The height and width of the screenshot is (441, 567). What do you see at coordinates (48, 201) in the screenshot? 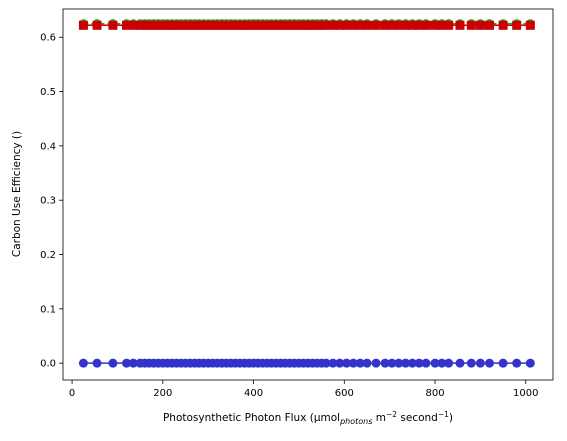
I see `y-tick-label: 0.3` at bounding box center [48, 201].